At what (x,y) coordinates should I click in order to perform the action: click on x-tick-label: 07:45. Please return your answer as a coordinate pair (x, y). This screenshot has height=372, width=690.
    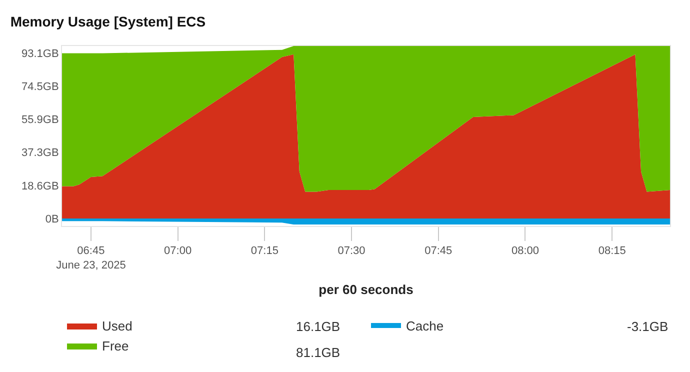
    Looking at the image, I should click on (438, 251).